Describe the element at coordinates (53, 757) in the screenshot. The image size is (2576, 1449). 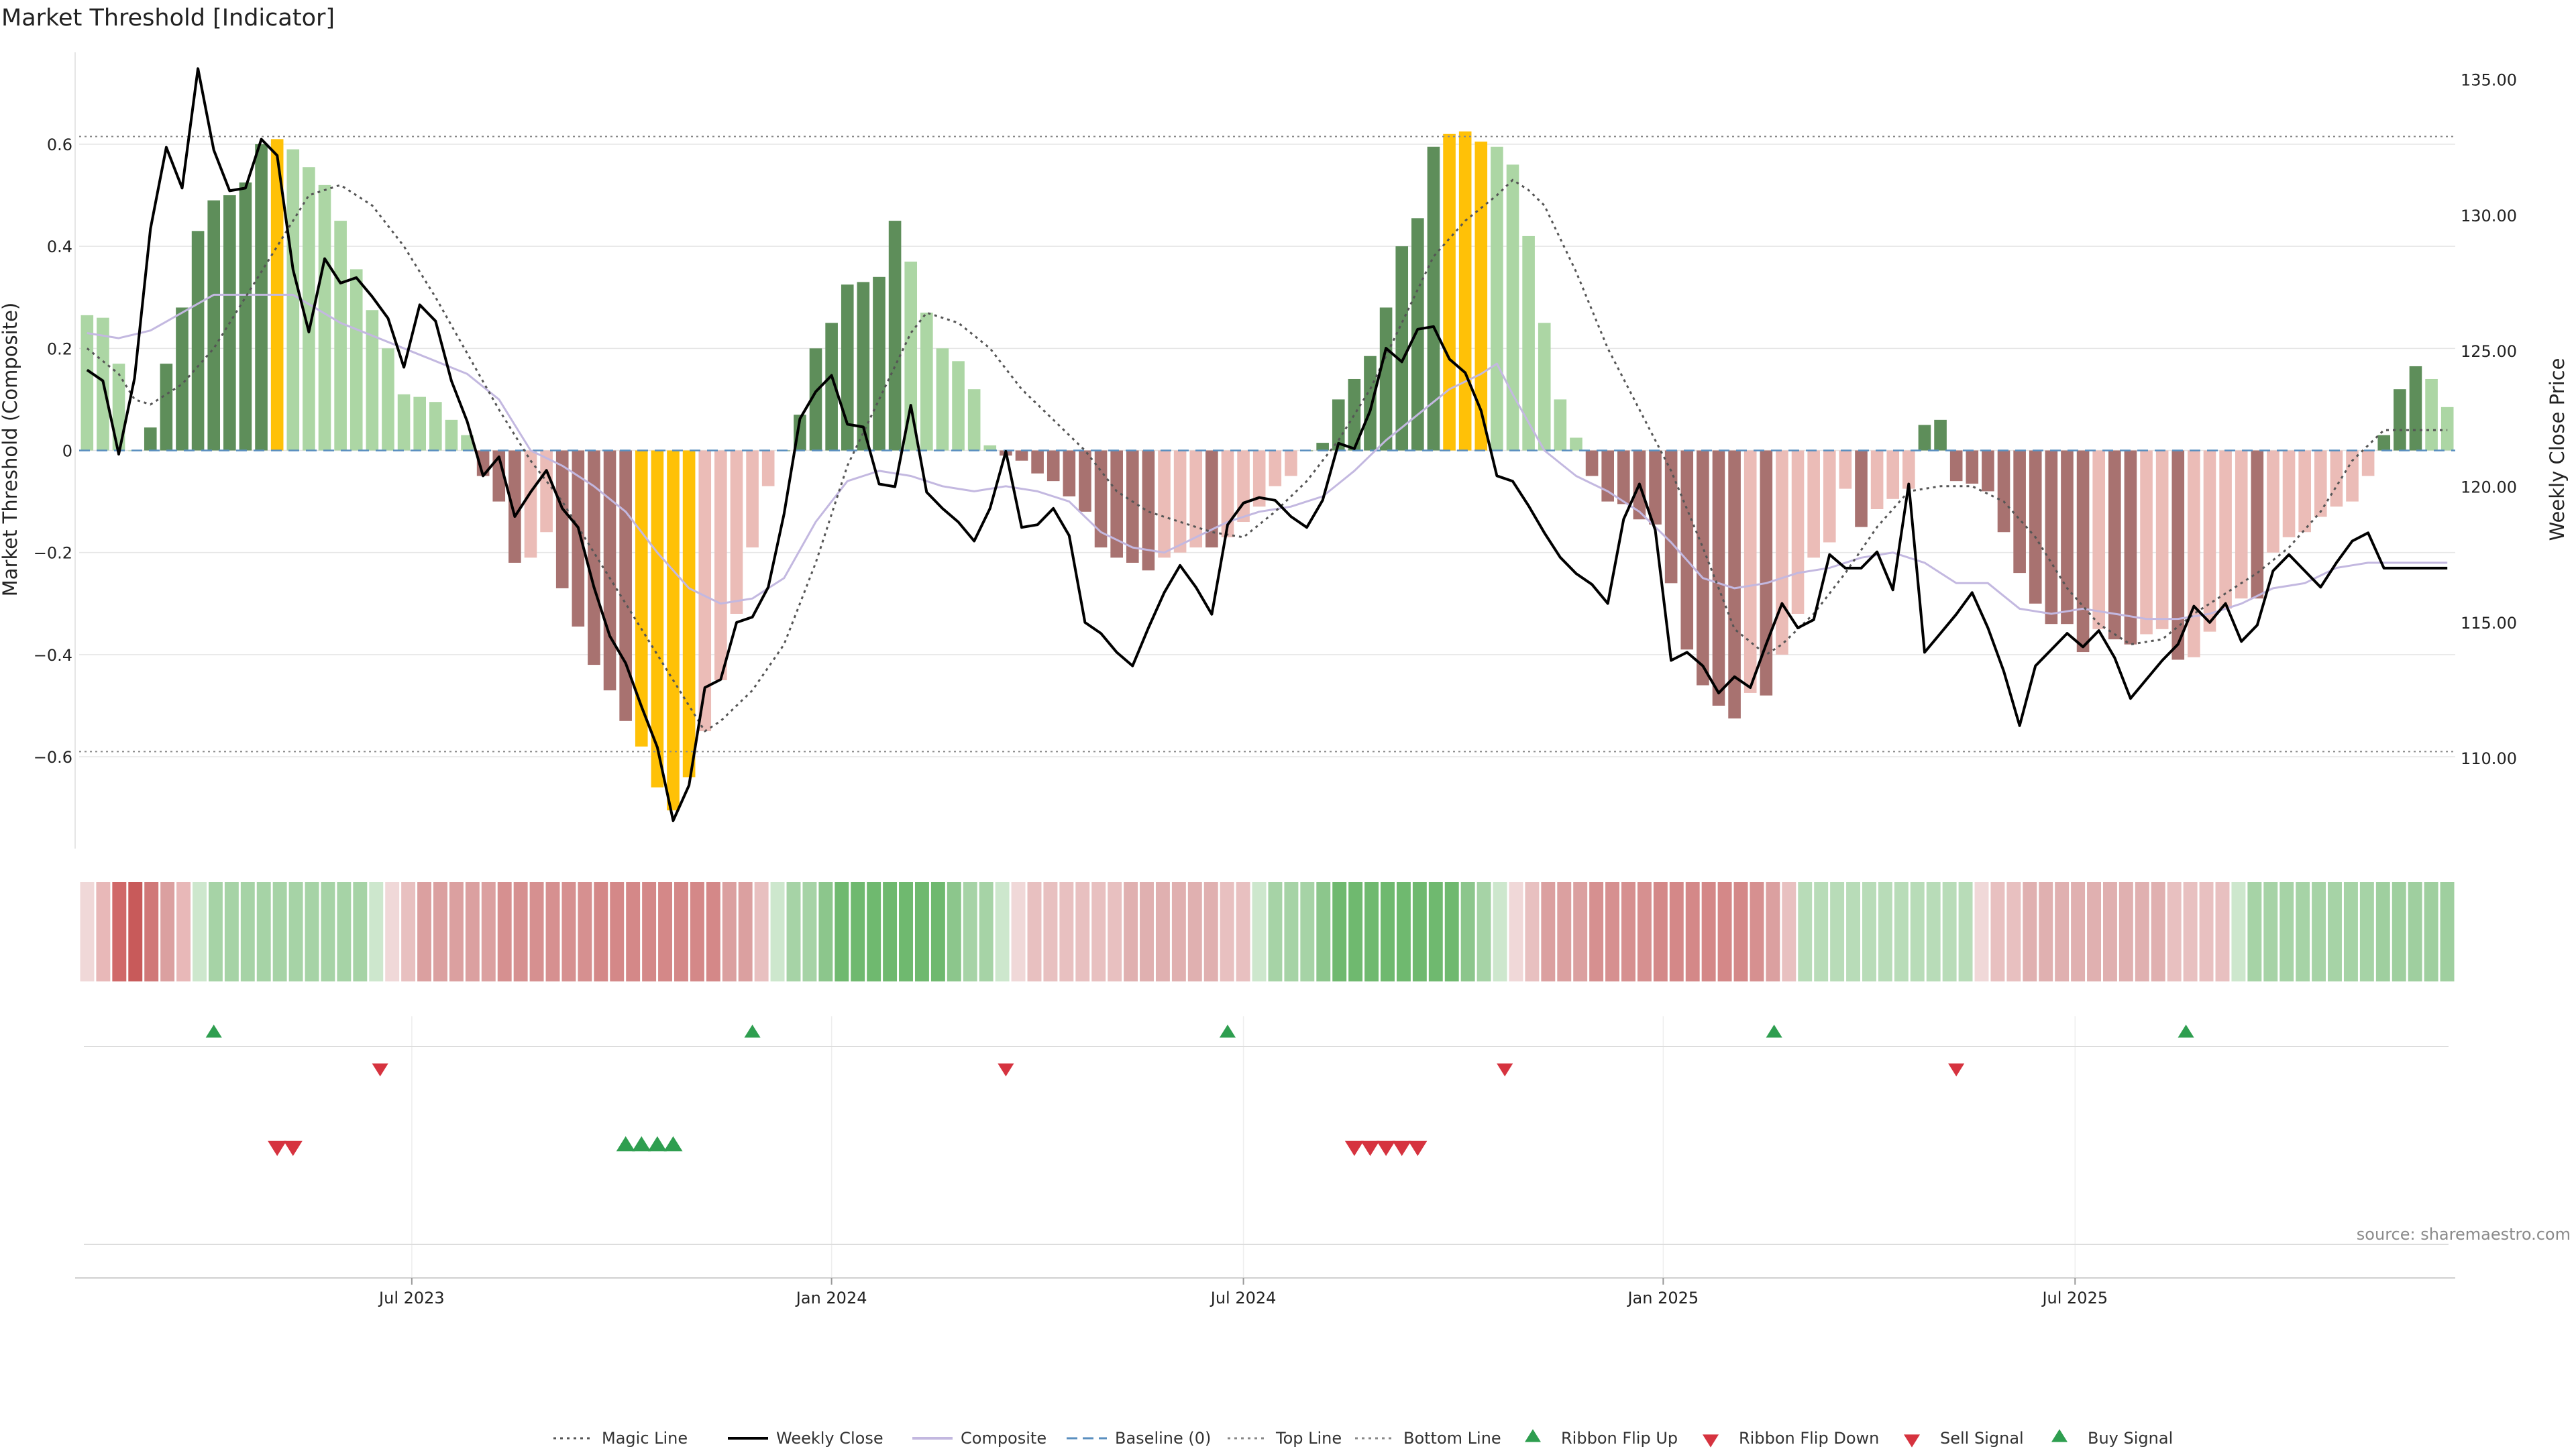
I see `left-tick-label: −0.6` at that location.